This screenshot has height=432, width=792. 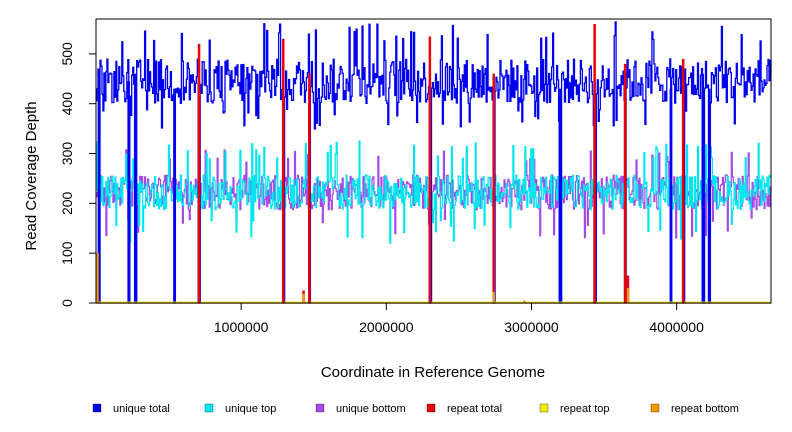 I want to click on y-tick-label: 0, so click(x=67, y=303).